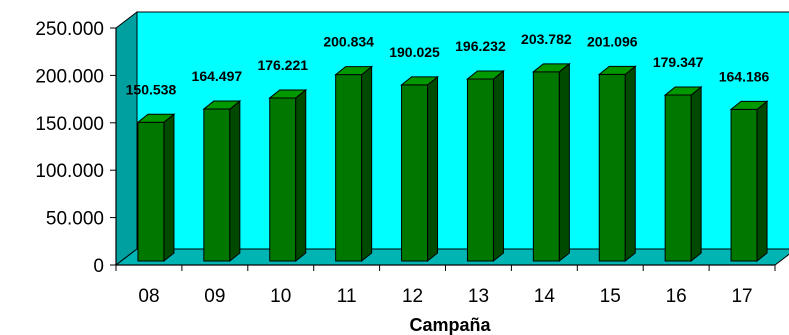 This screenshot has height=335, width=789. What do you see at coordinates (69, 29) in the screenshot?
I see `y-tick-label: 250.000` at bounding box center [69, 29].